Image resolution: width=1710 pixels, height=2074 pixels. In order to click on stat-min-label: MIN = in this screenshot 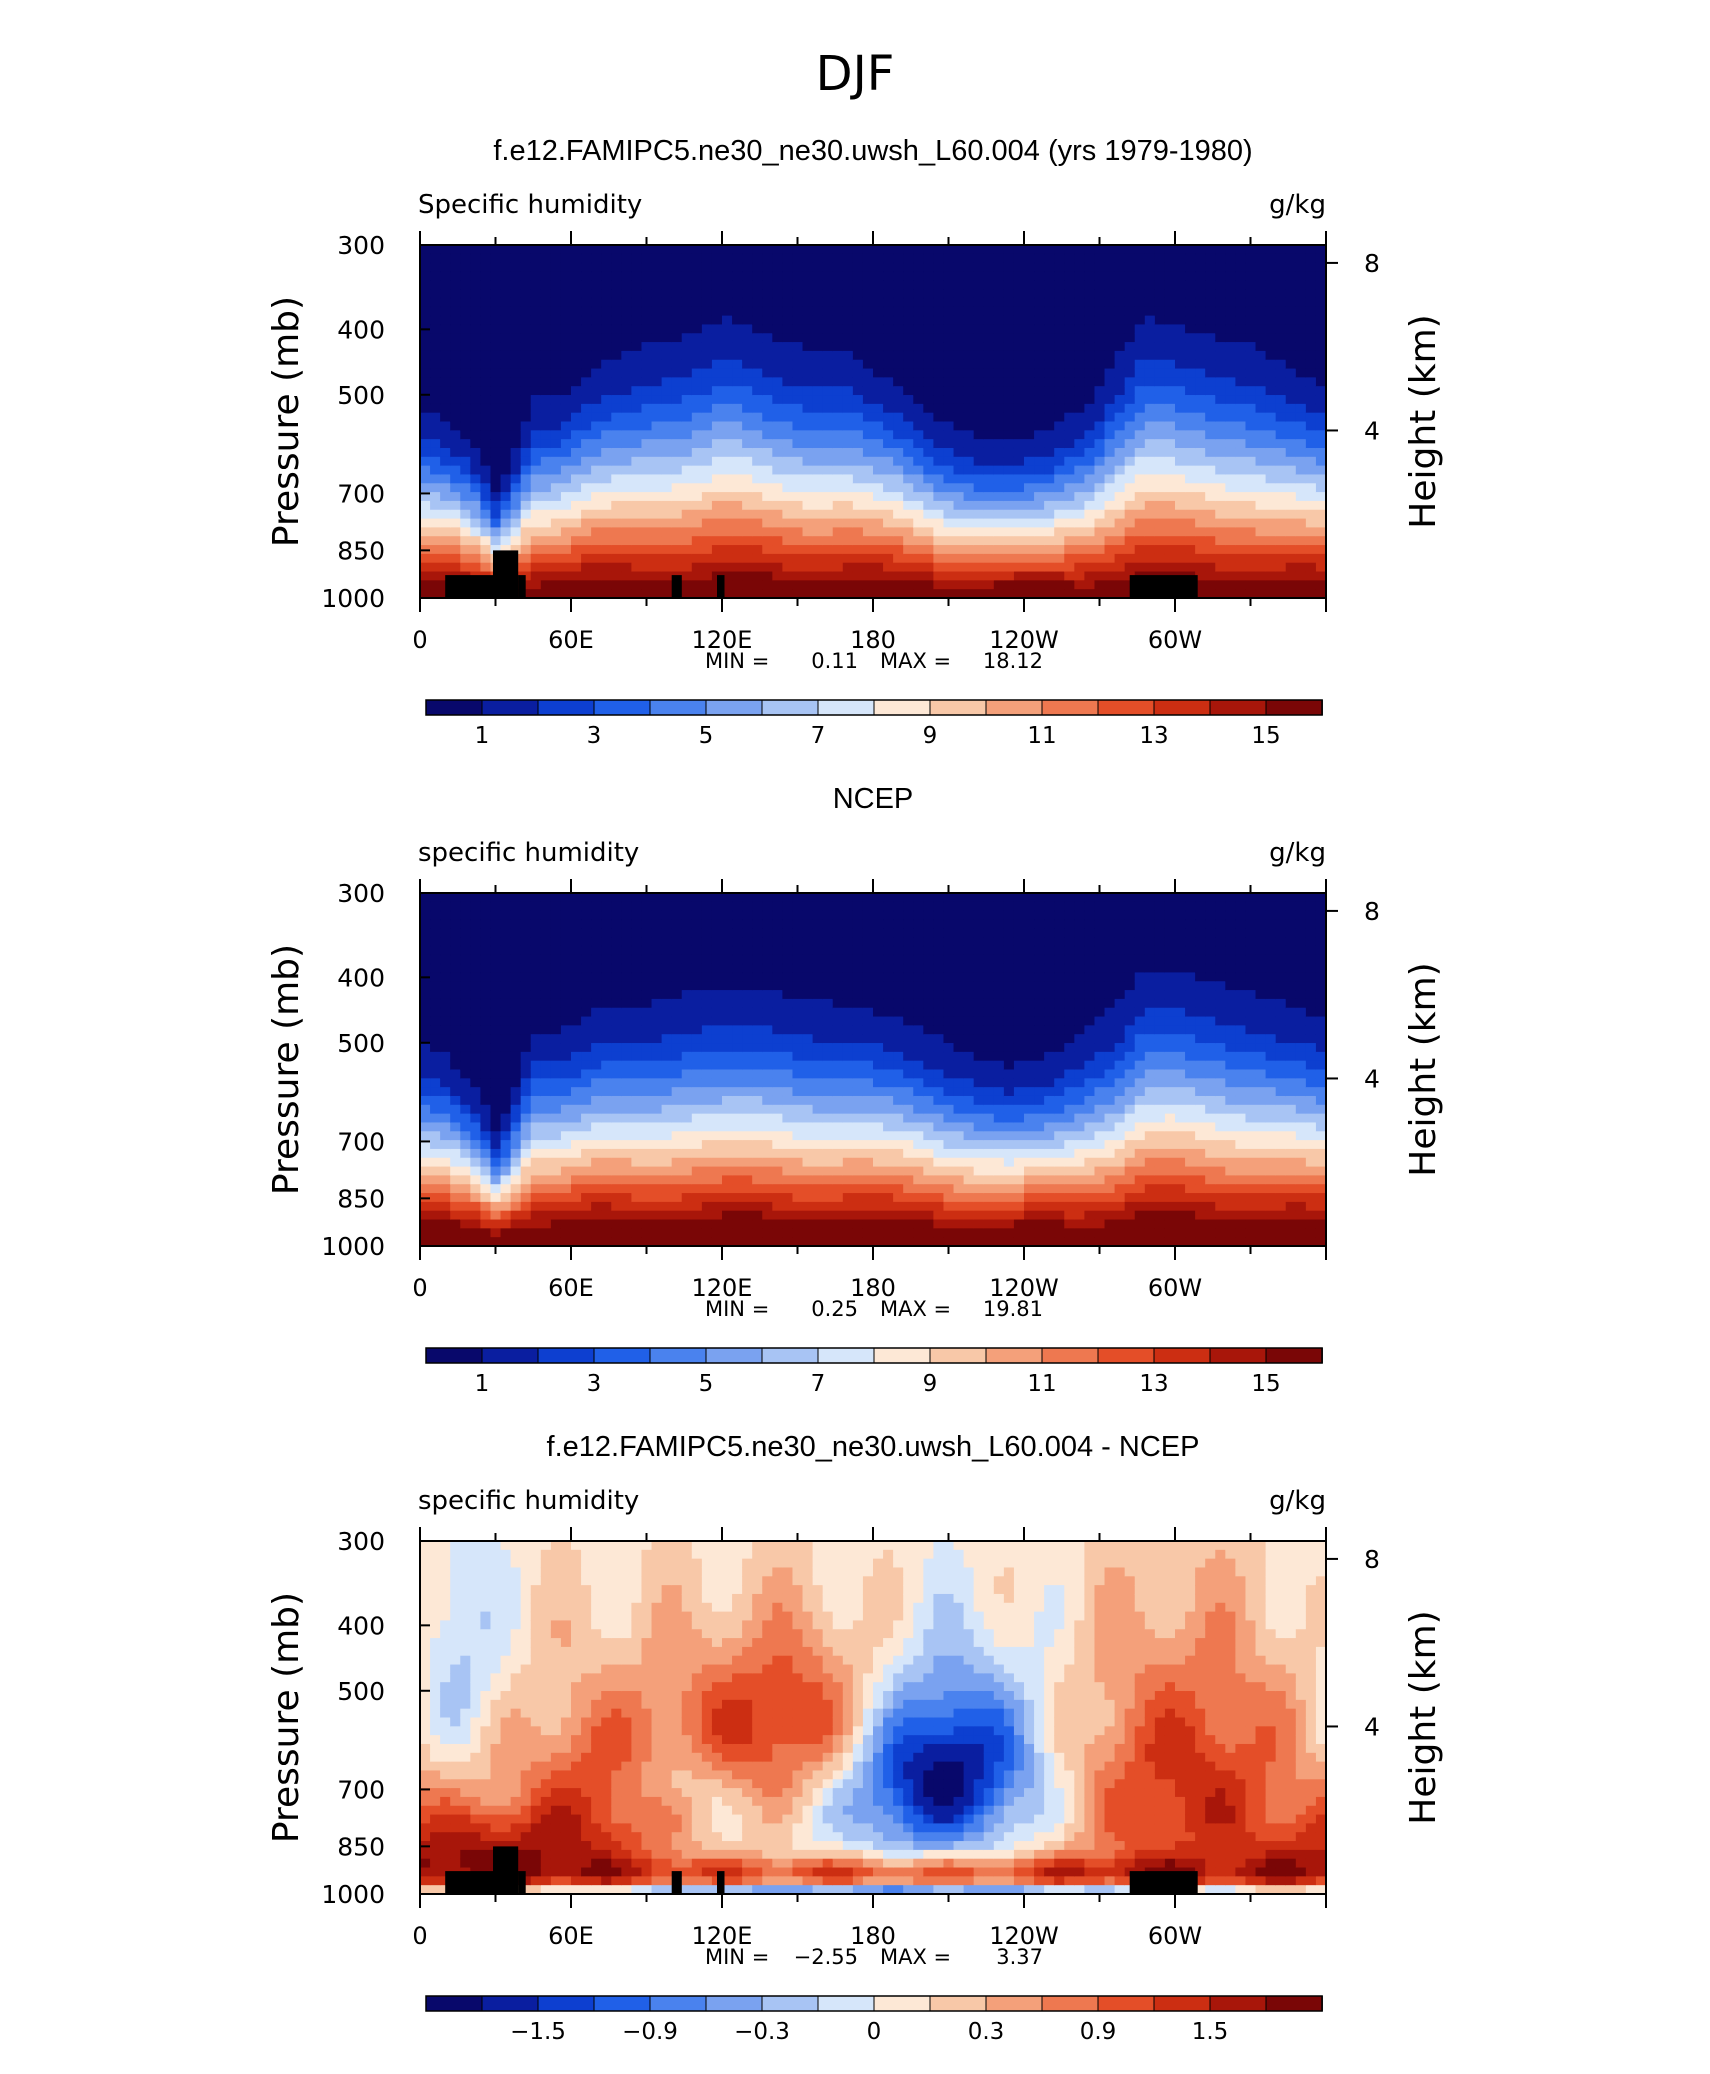, I will do `click(737, 661)`.